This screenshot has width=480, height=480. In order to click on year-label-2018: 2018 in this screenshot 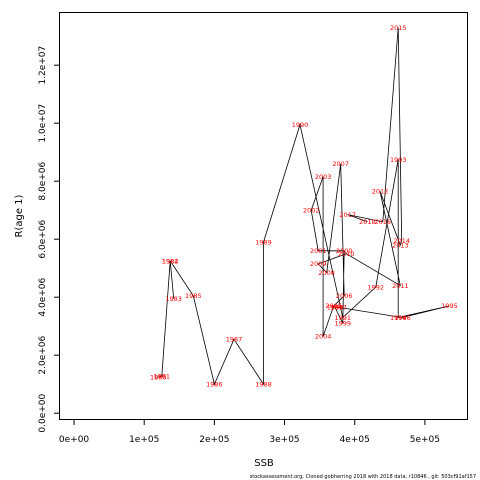, I will do `click(367, 222)`.